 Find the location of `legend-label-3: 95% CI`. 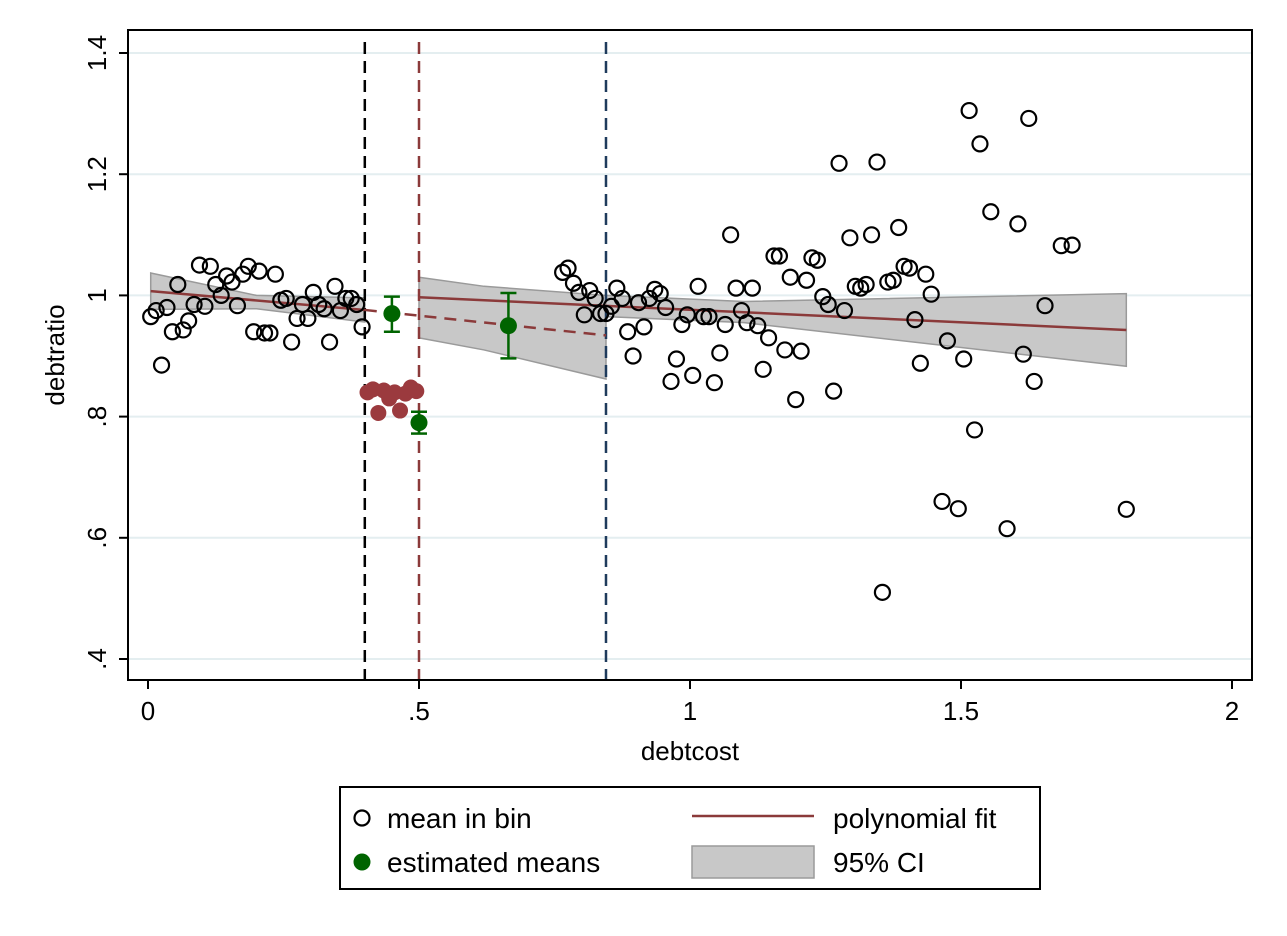

legend-label-3: 95% CI is located at coordinates (879, 862).